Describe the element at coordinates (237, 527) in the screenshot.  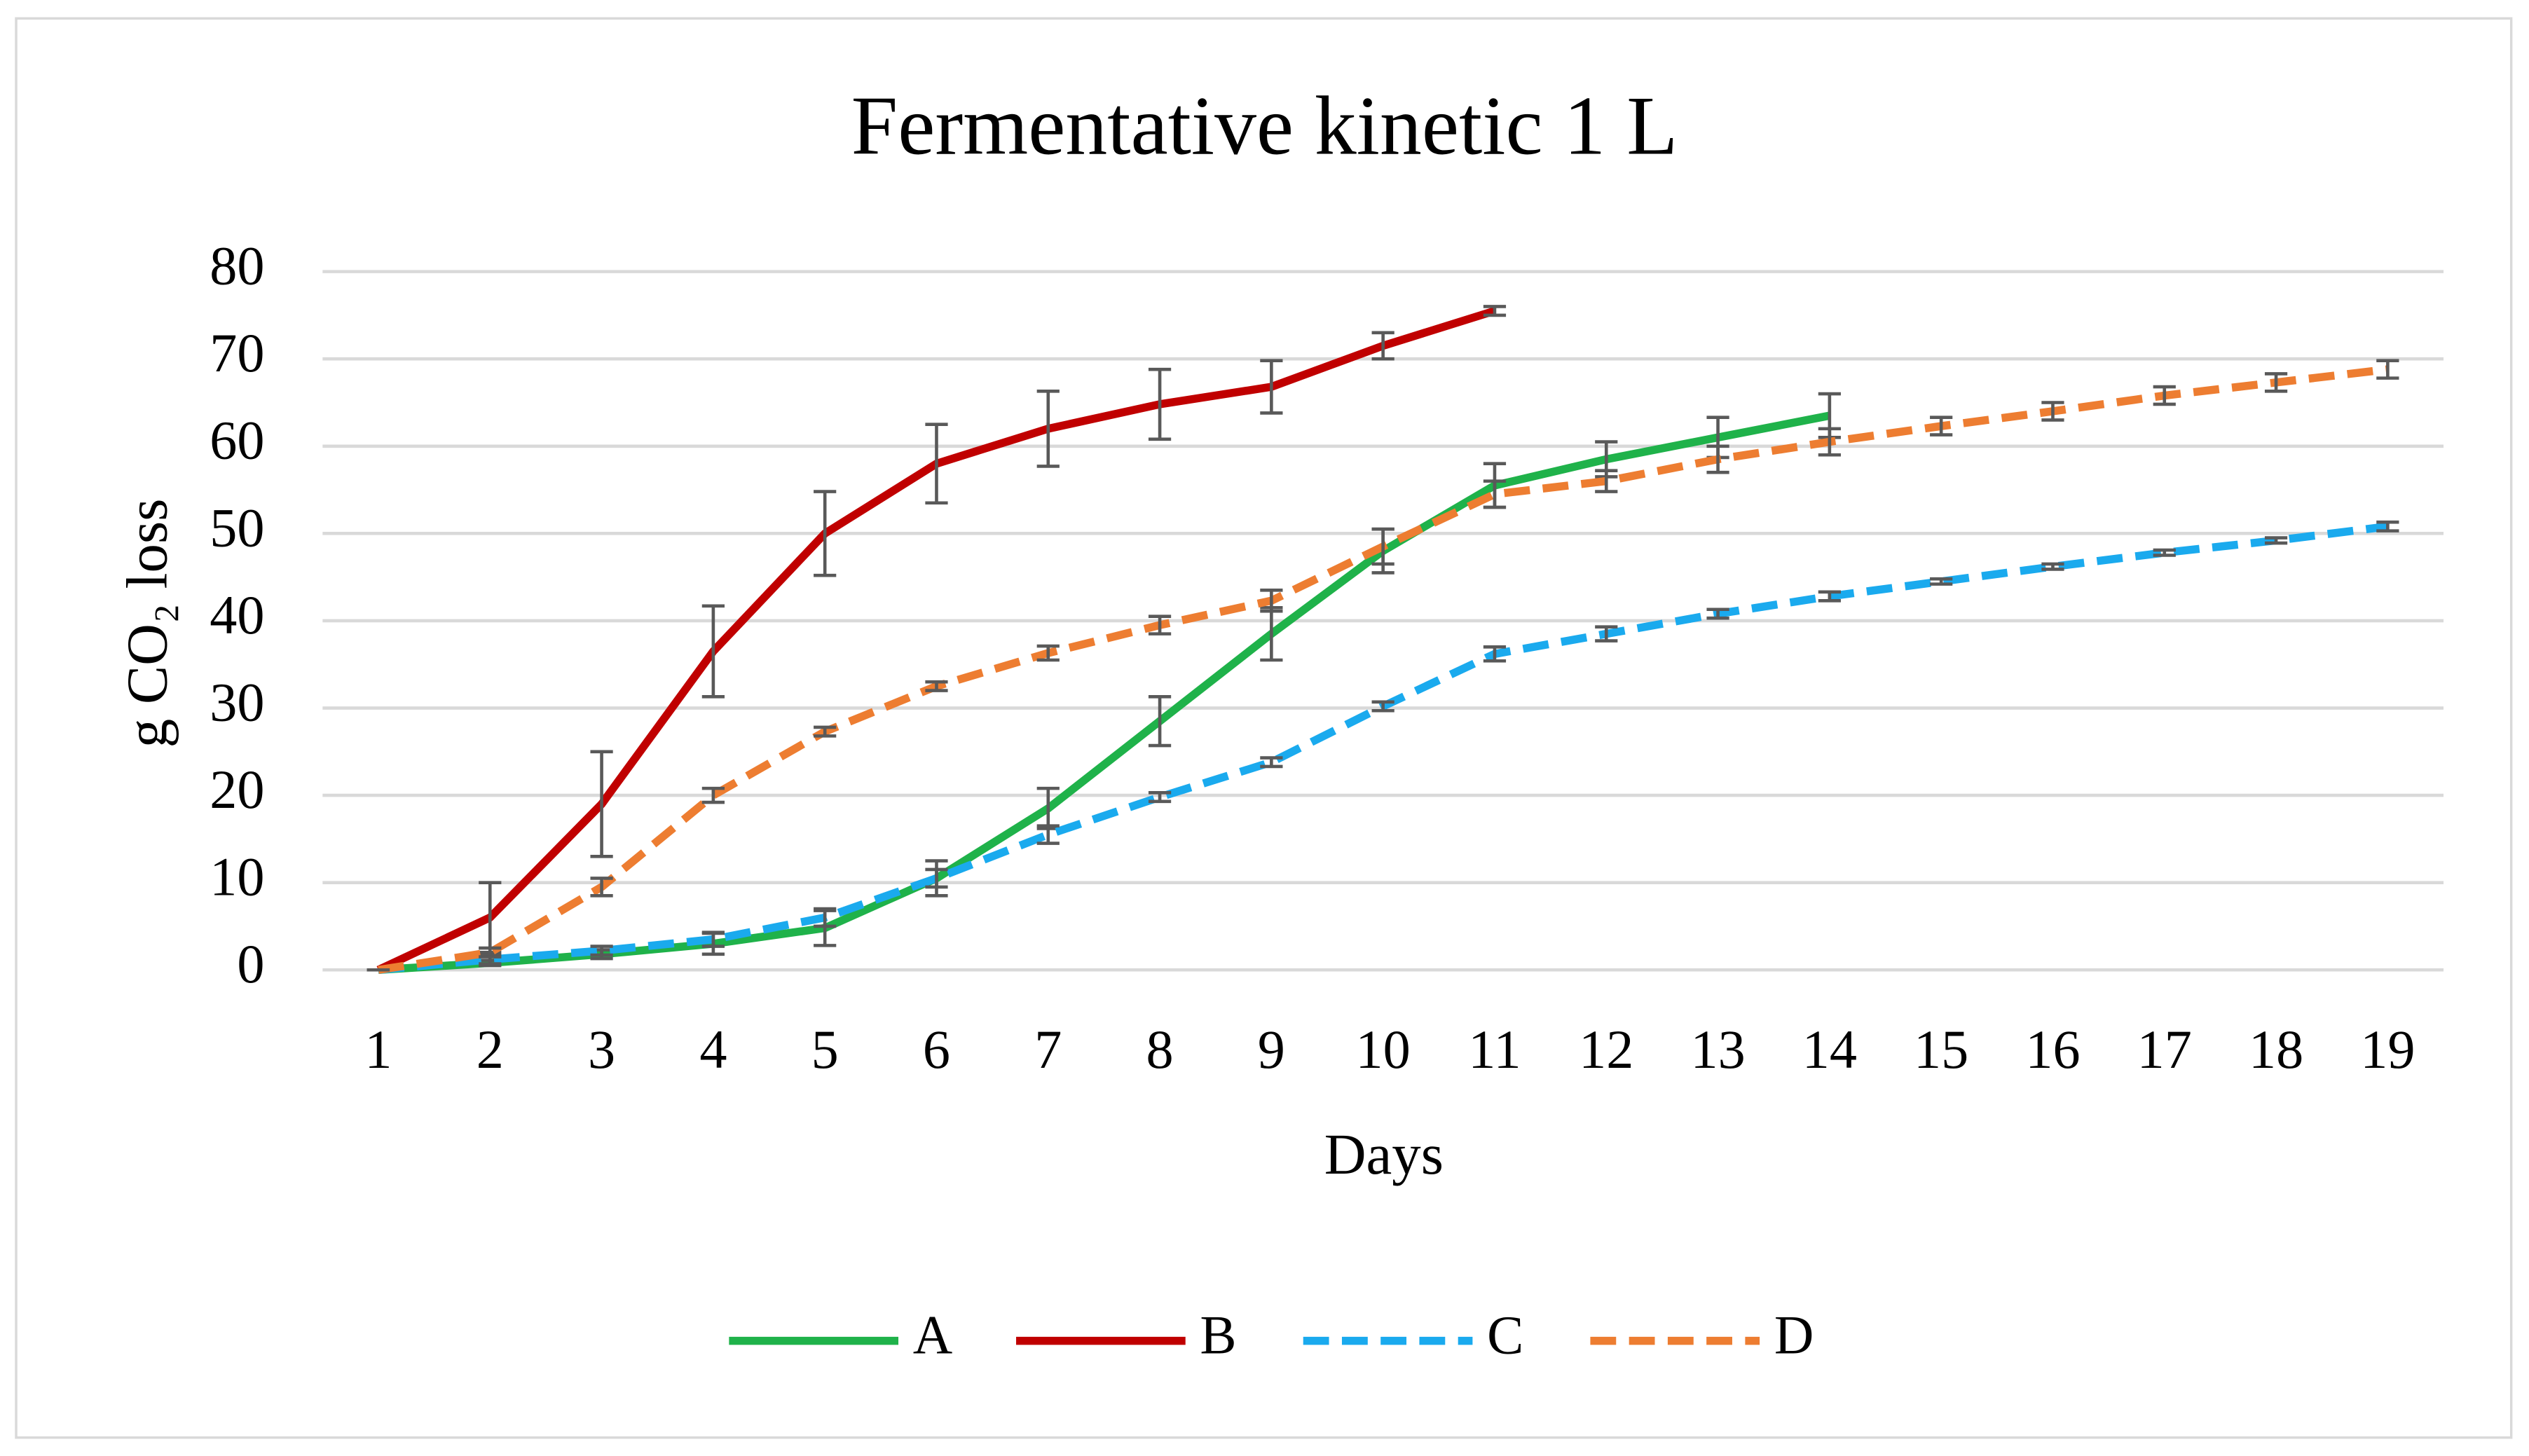
I see `y-tick-label: 50` at that location.